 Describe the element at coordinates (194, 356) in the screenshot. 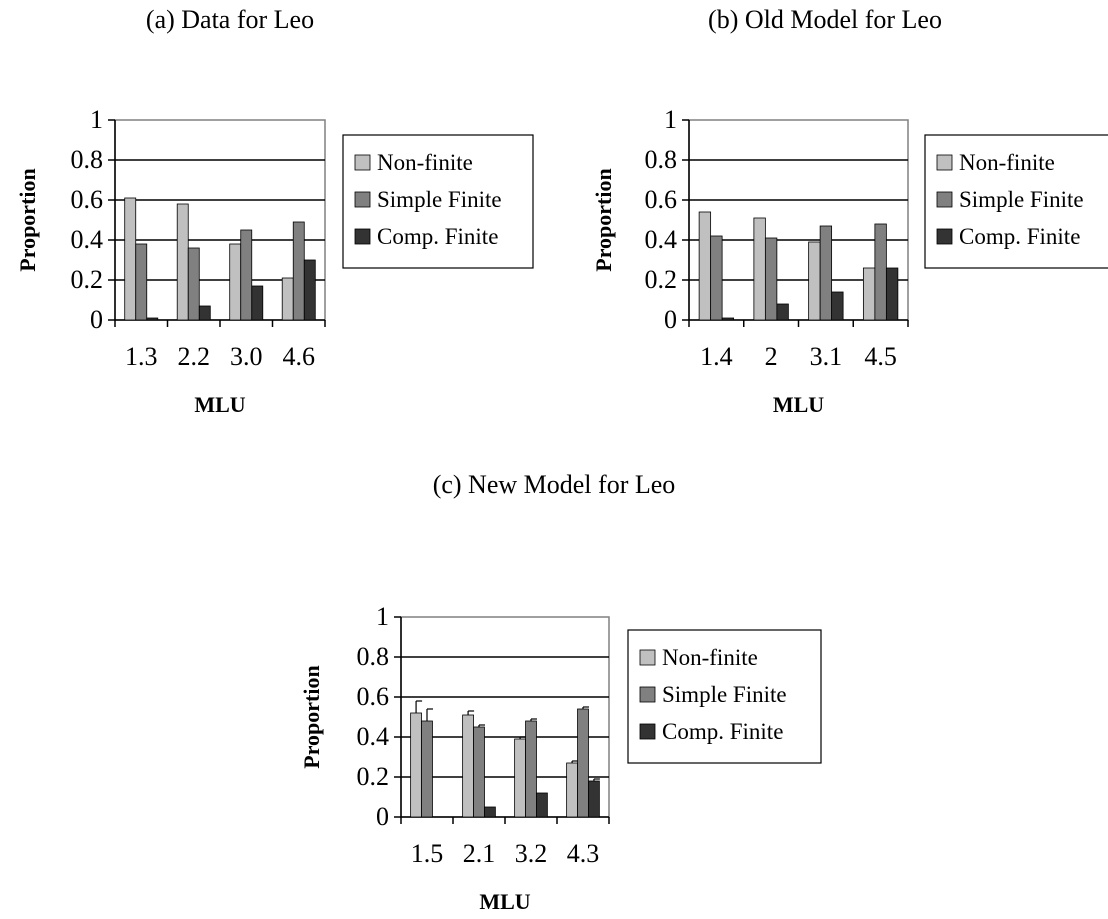

I see `x-tick-label: 2.2` at that location.